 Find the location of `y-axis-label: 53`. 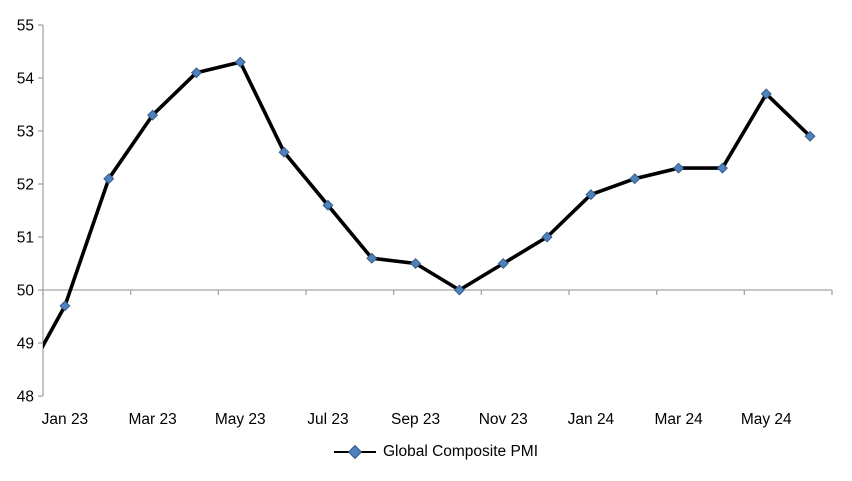

y-axis-label: 53 is located at coordinates (25, 132).